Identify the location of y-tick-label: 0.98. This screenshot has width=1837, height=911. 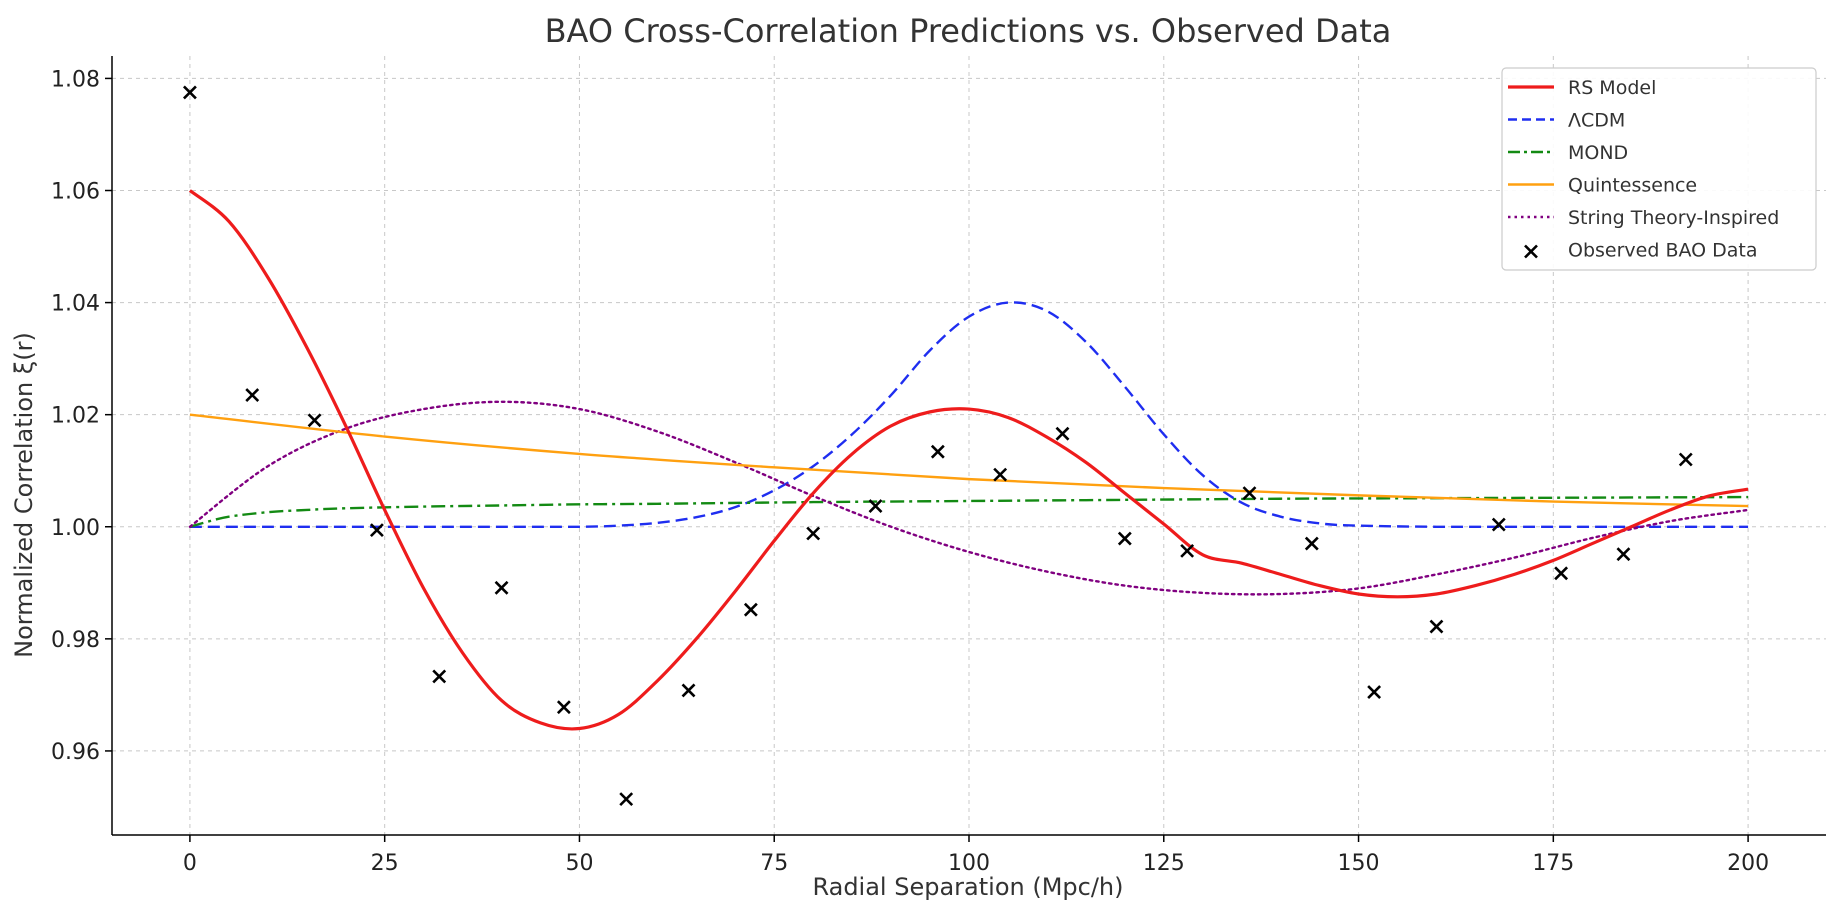
(75, 640).